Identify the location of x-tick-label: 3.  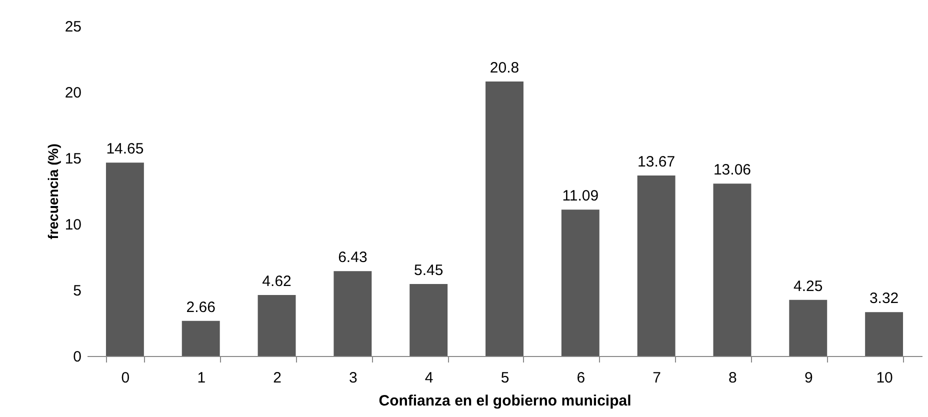
(353, 378).